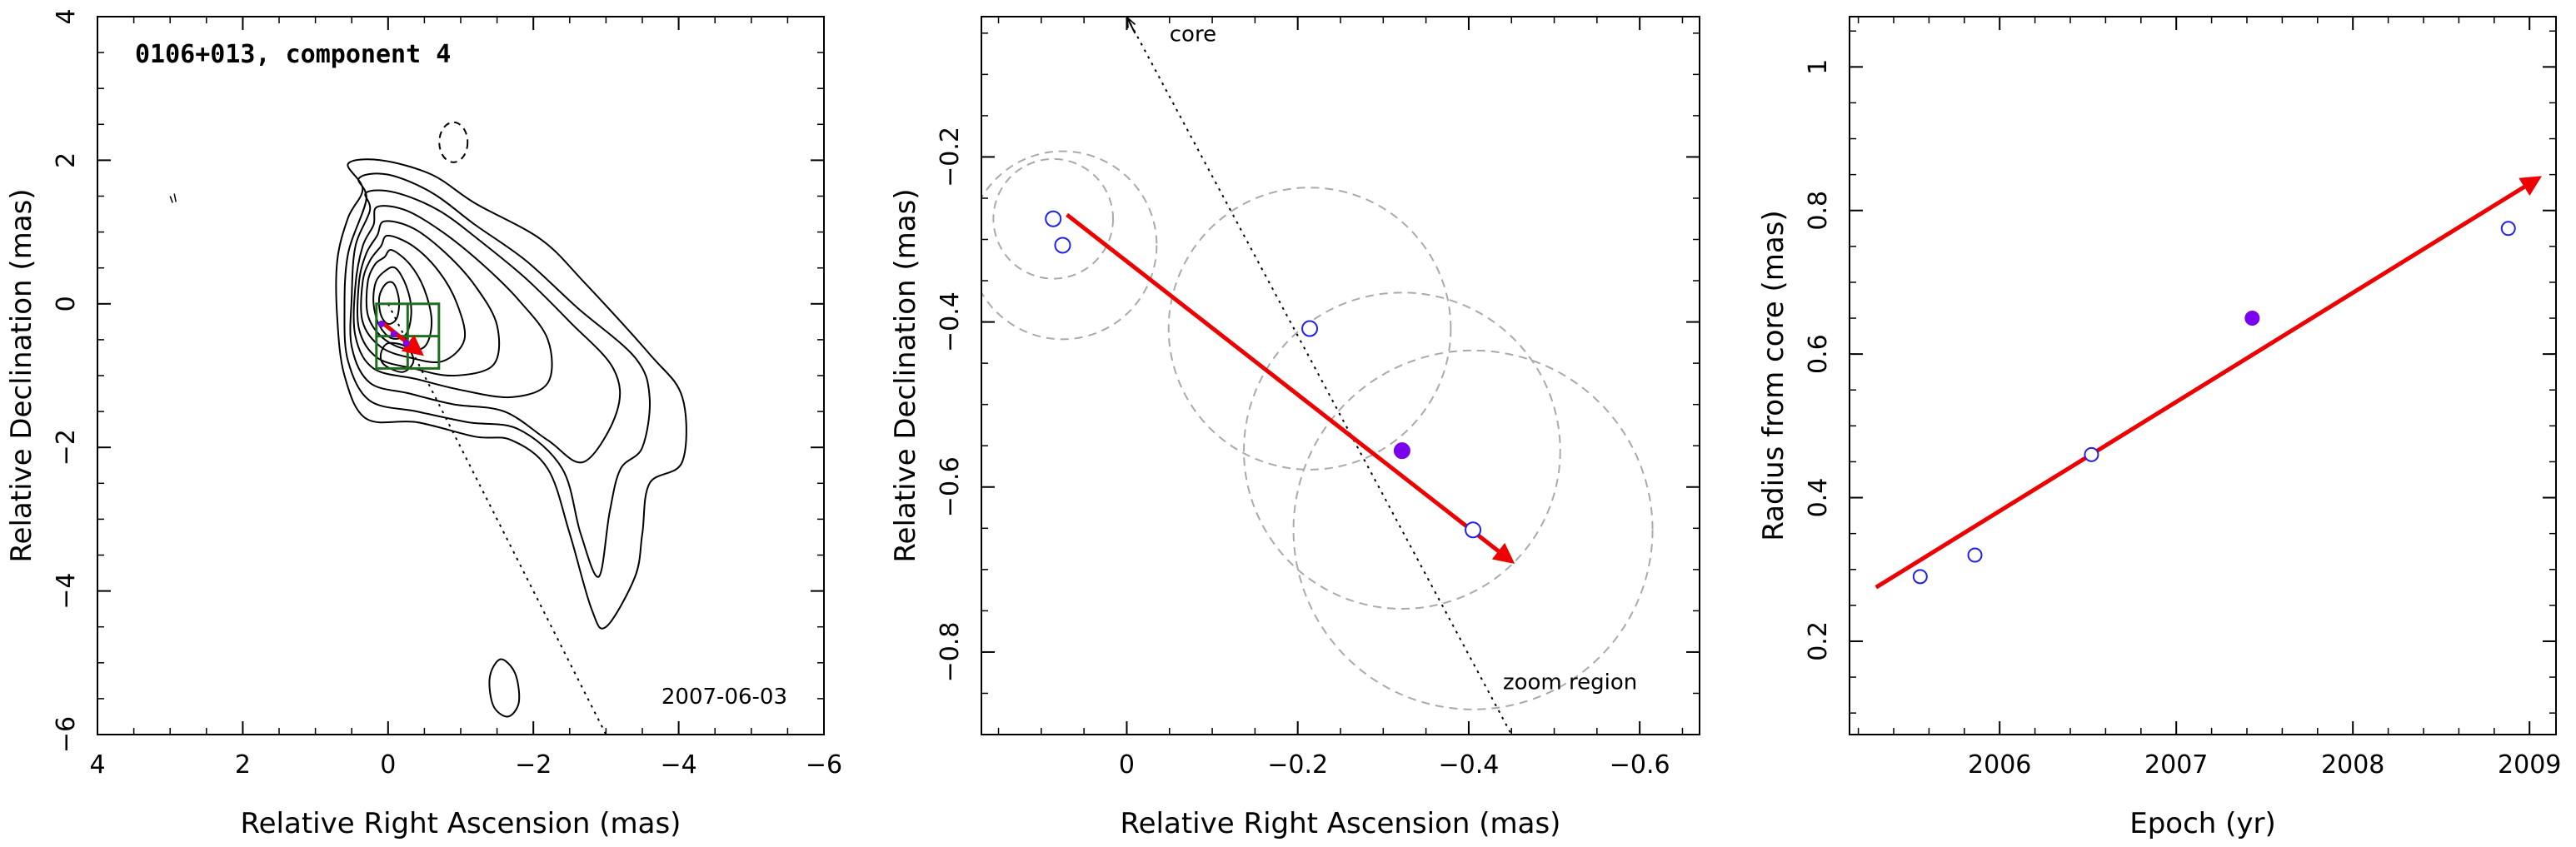 The width and height of the screenshot is (2576, 847). What do you see at coordinates (950, 321) in the screenshot?
I see `y-tick-label: −0.4` at bounding box center [950, 321].